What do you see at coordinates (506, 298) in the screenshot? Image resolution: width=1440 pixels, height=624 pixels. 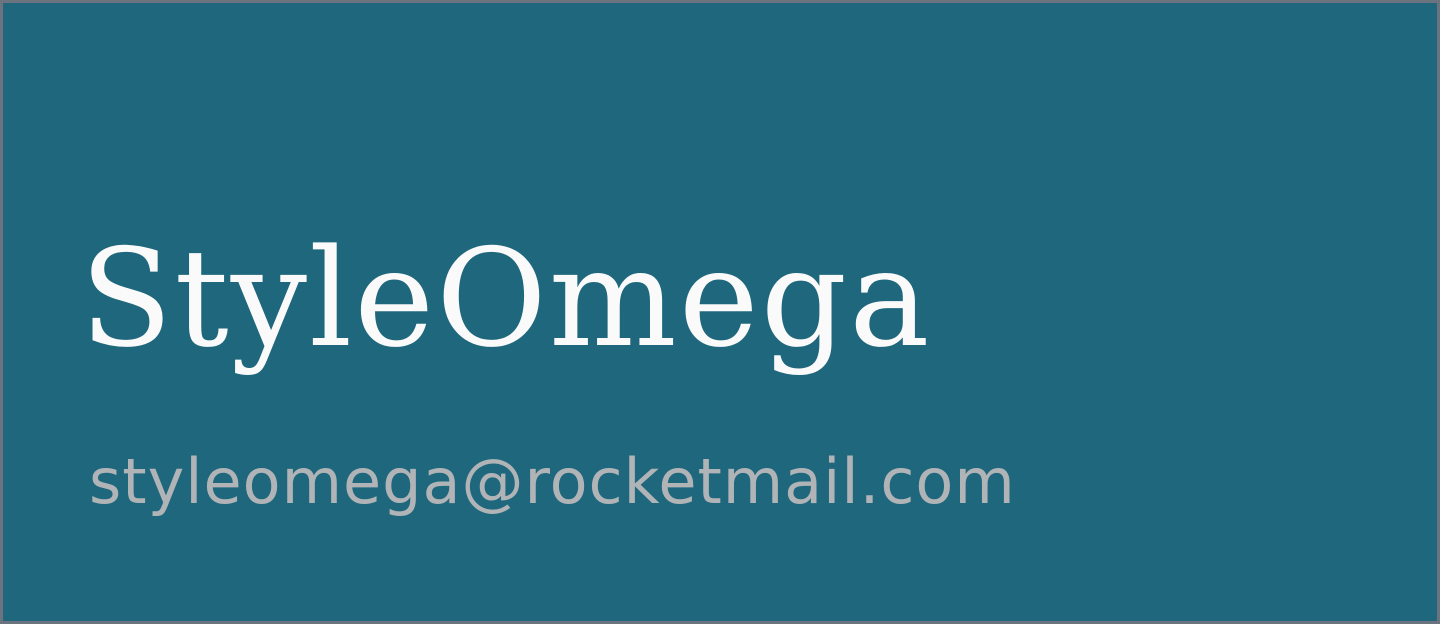 I see `brand-name: StyleOmega` at bounding box center [506, 298].